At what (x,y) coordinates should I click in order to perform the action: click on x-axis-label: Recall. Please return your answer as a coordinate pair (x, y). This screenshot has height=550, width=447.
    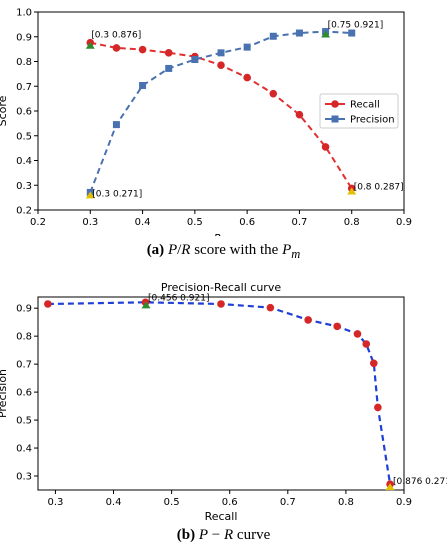
    Looking at the image, I should click on (221, 516).